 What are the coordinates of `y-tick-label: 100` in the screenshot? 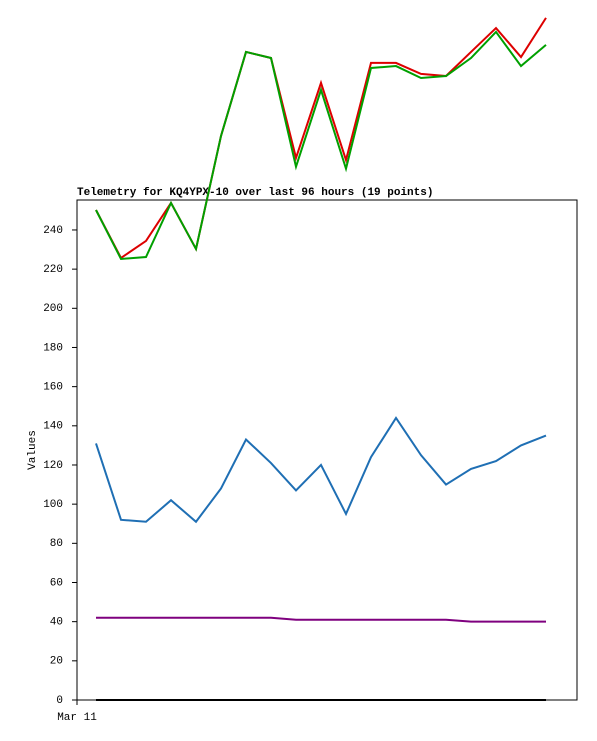 It's located at (53, 505).